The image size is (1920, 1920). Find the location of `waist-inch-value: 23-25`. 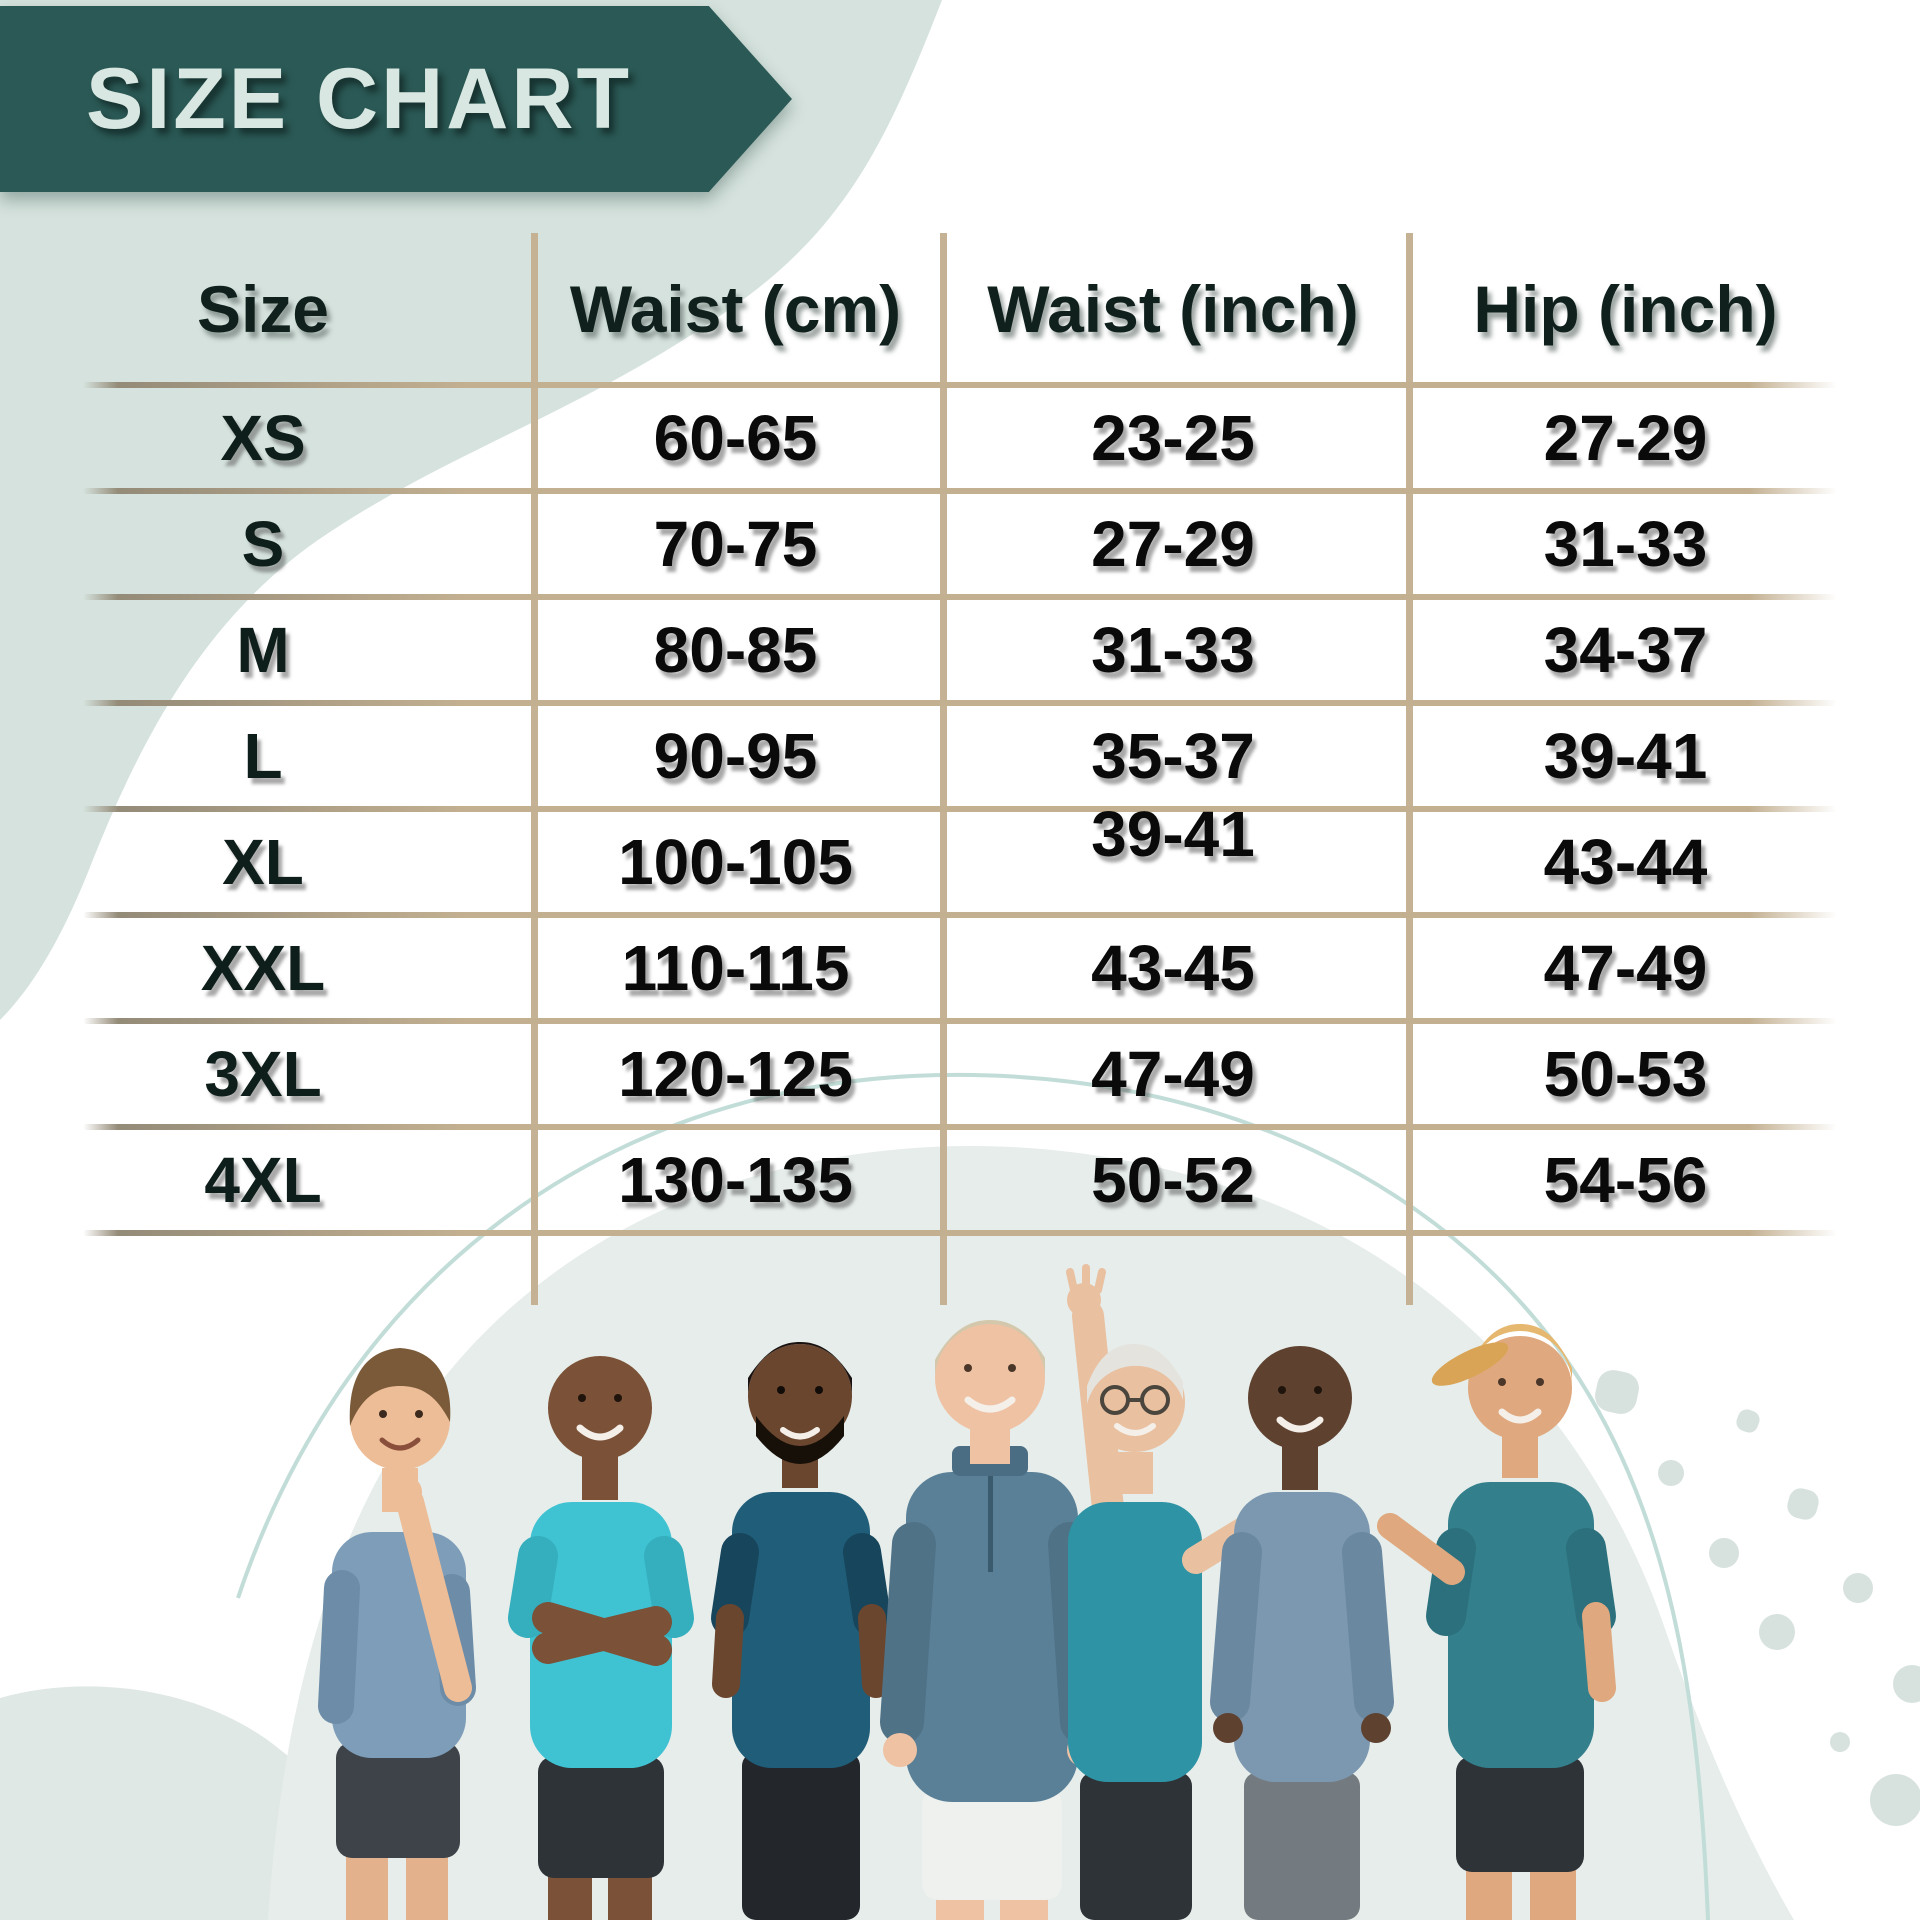

waist-inch-value: 23-25 is located at coordinates (1173, 438).